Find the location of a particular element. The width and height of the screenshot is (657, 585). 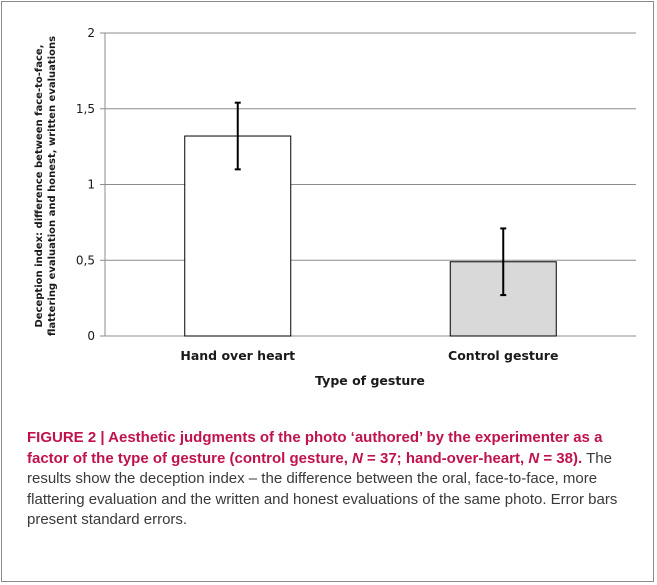

category-label: Hand over heart is located at coordinates (237, 355).